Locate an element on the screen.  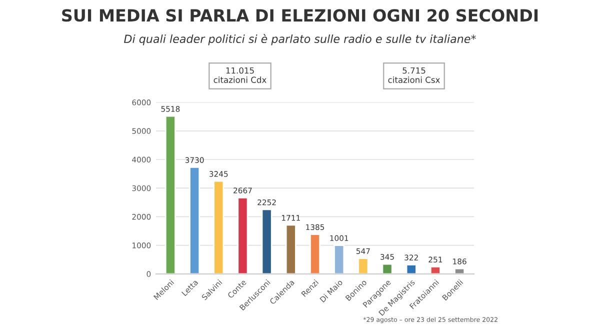
chart-subtitle: Di quali leader politici si è parlato sulle radio e sulle tv italiane* is located at coordinates (300, 40).